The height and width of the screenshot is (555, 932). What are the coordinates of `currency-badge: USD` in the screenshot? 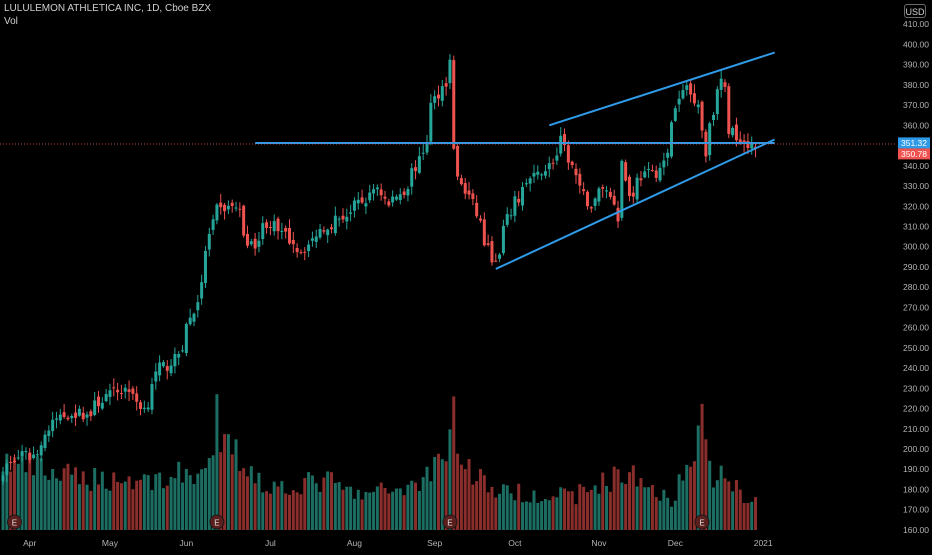 It's located at (915, 11).